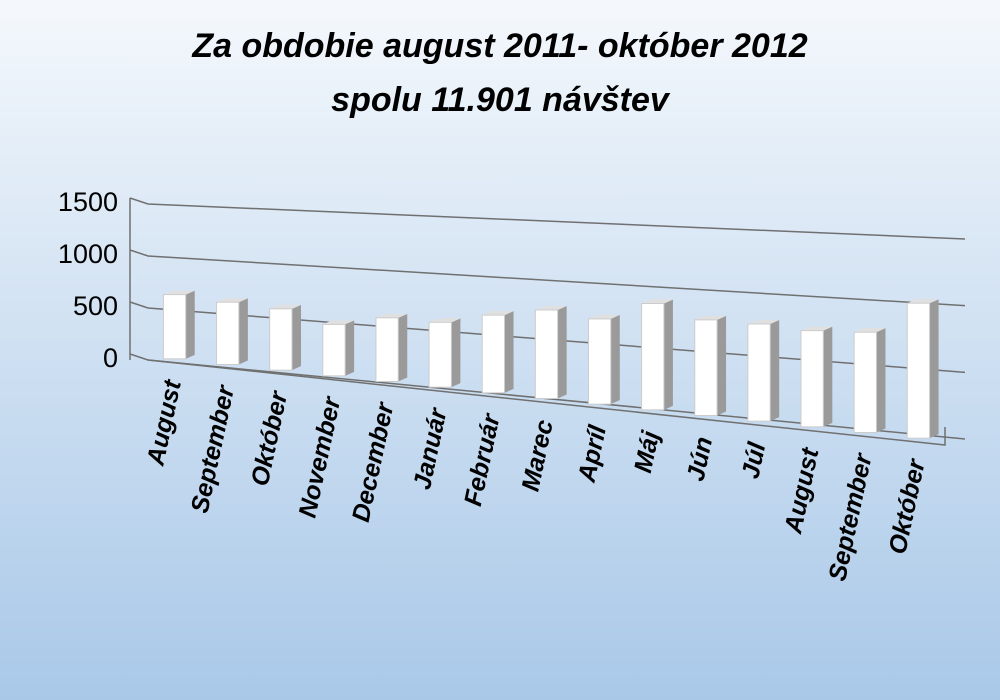 This screenshot has height=700, width=1000. I want to click on x-tick-label: Apríl, so click(593, 454).